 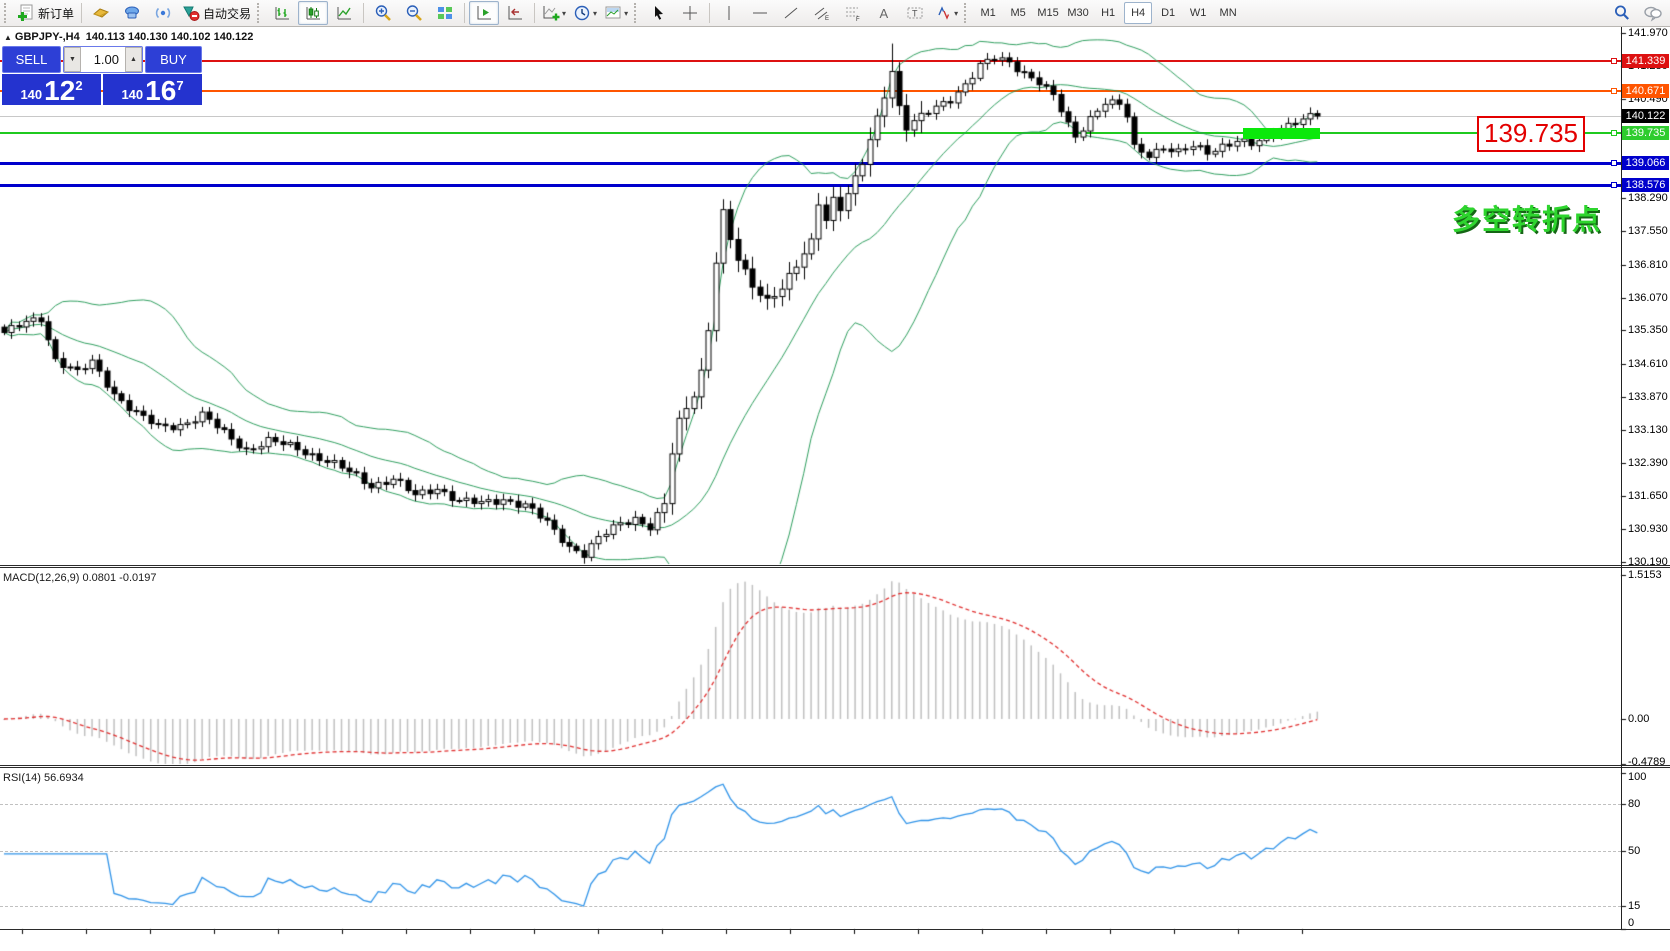 I want to click on one-click-trading-panel: SELL ▼ 1.00 ▲ BUY 140 12 2 140 16 7, so click(x=102, y=75).